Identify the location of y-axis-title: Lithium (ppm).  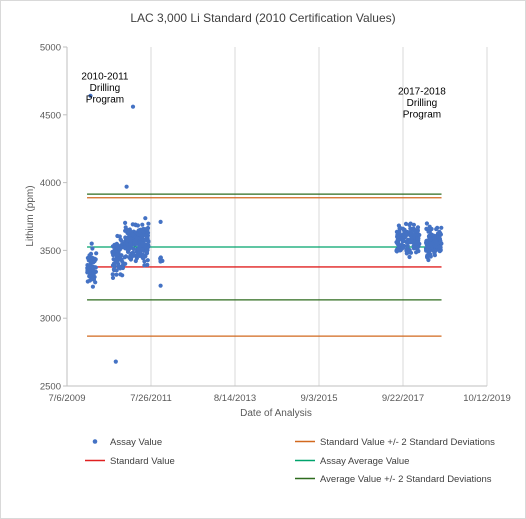
(30, 215).